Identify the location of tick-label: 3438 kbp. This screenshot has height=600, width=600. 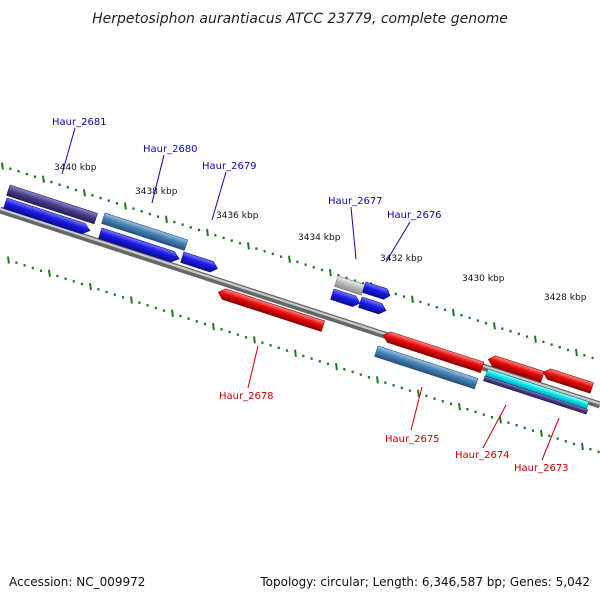
(156, 192).